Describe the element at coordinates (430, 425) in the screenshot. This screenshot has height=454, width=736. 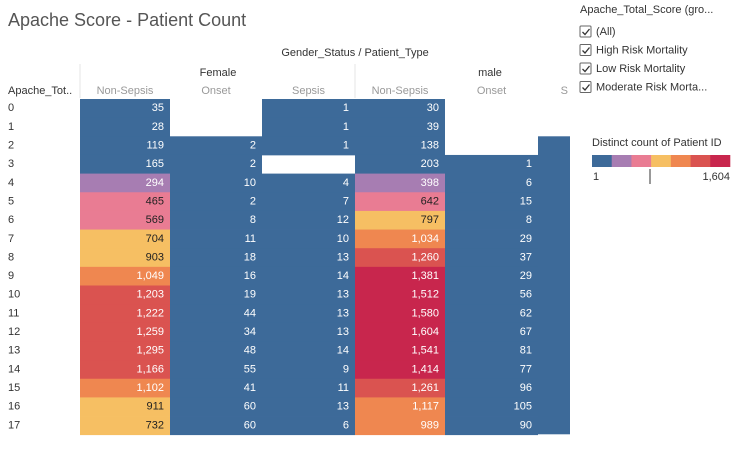
I see `cell-label: 989` at that location.